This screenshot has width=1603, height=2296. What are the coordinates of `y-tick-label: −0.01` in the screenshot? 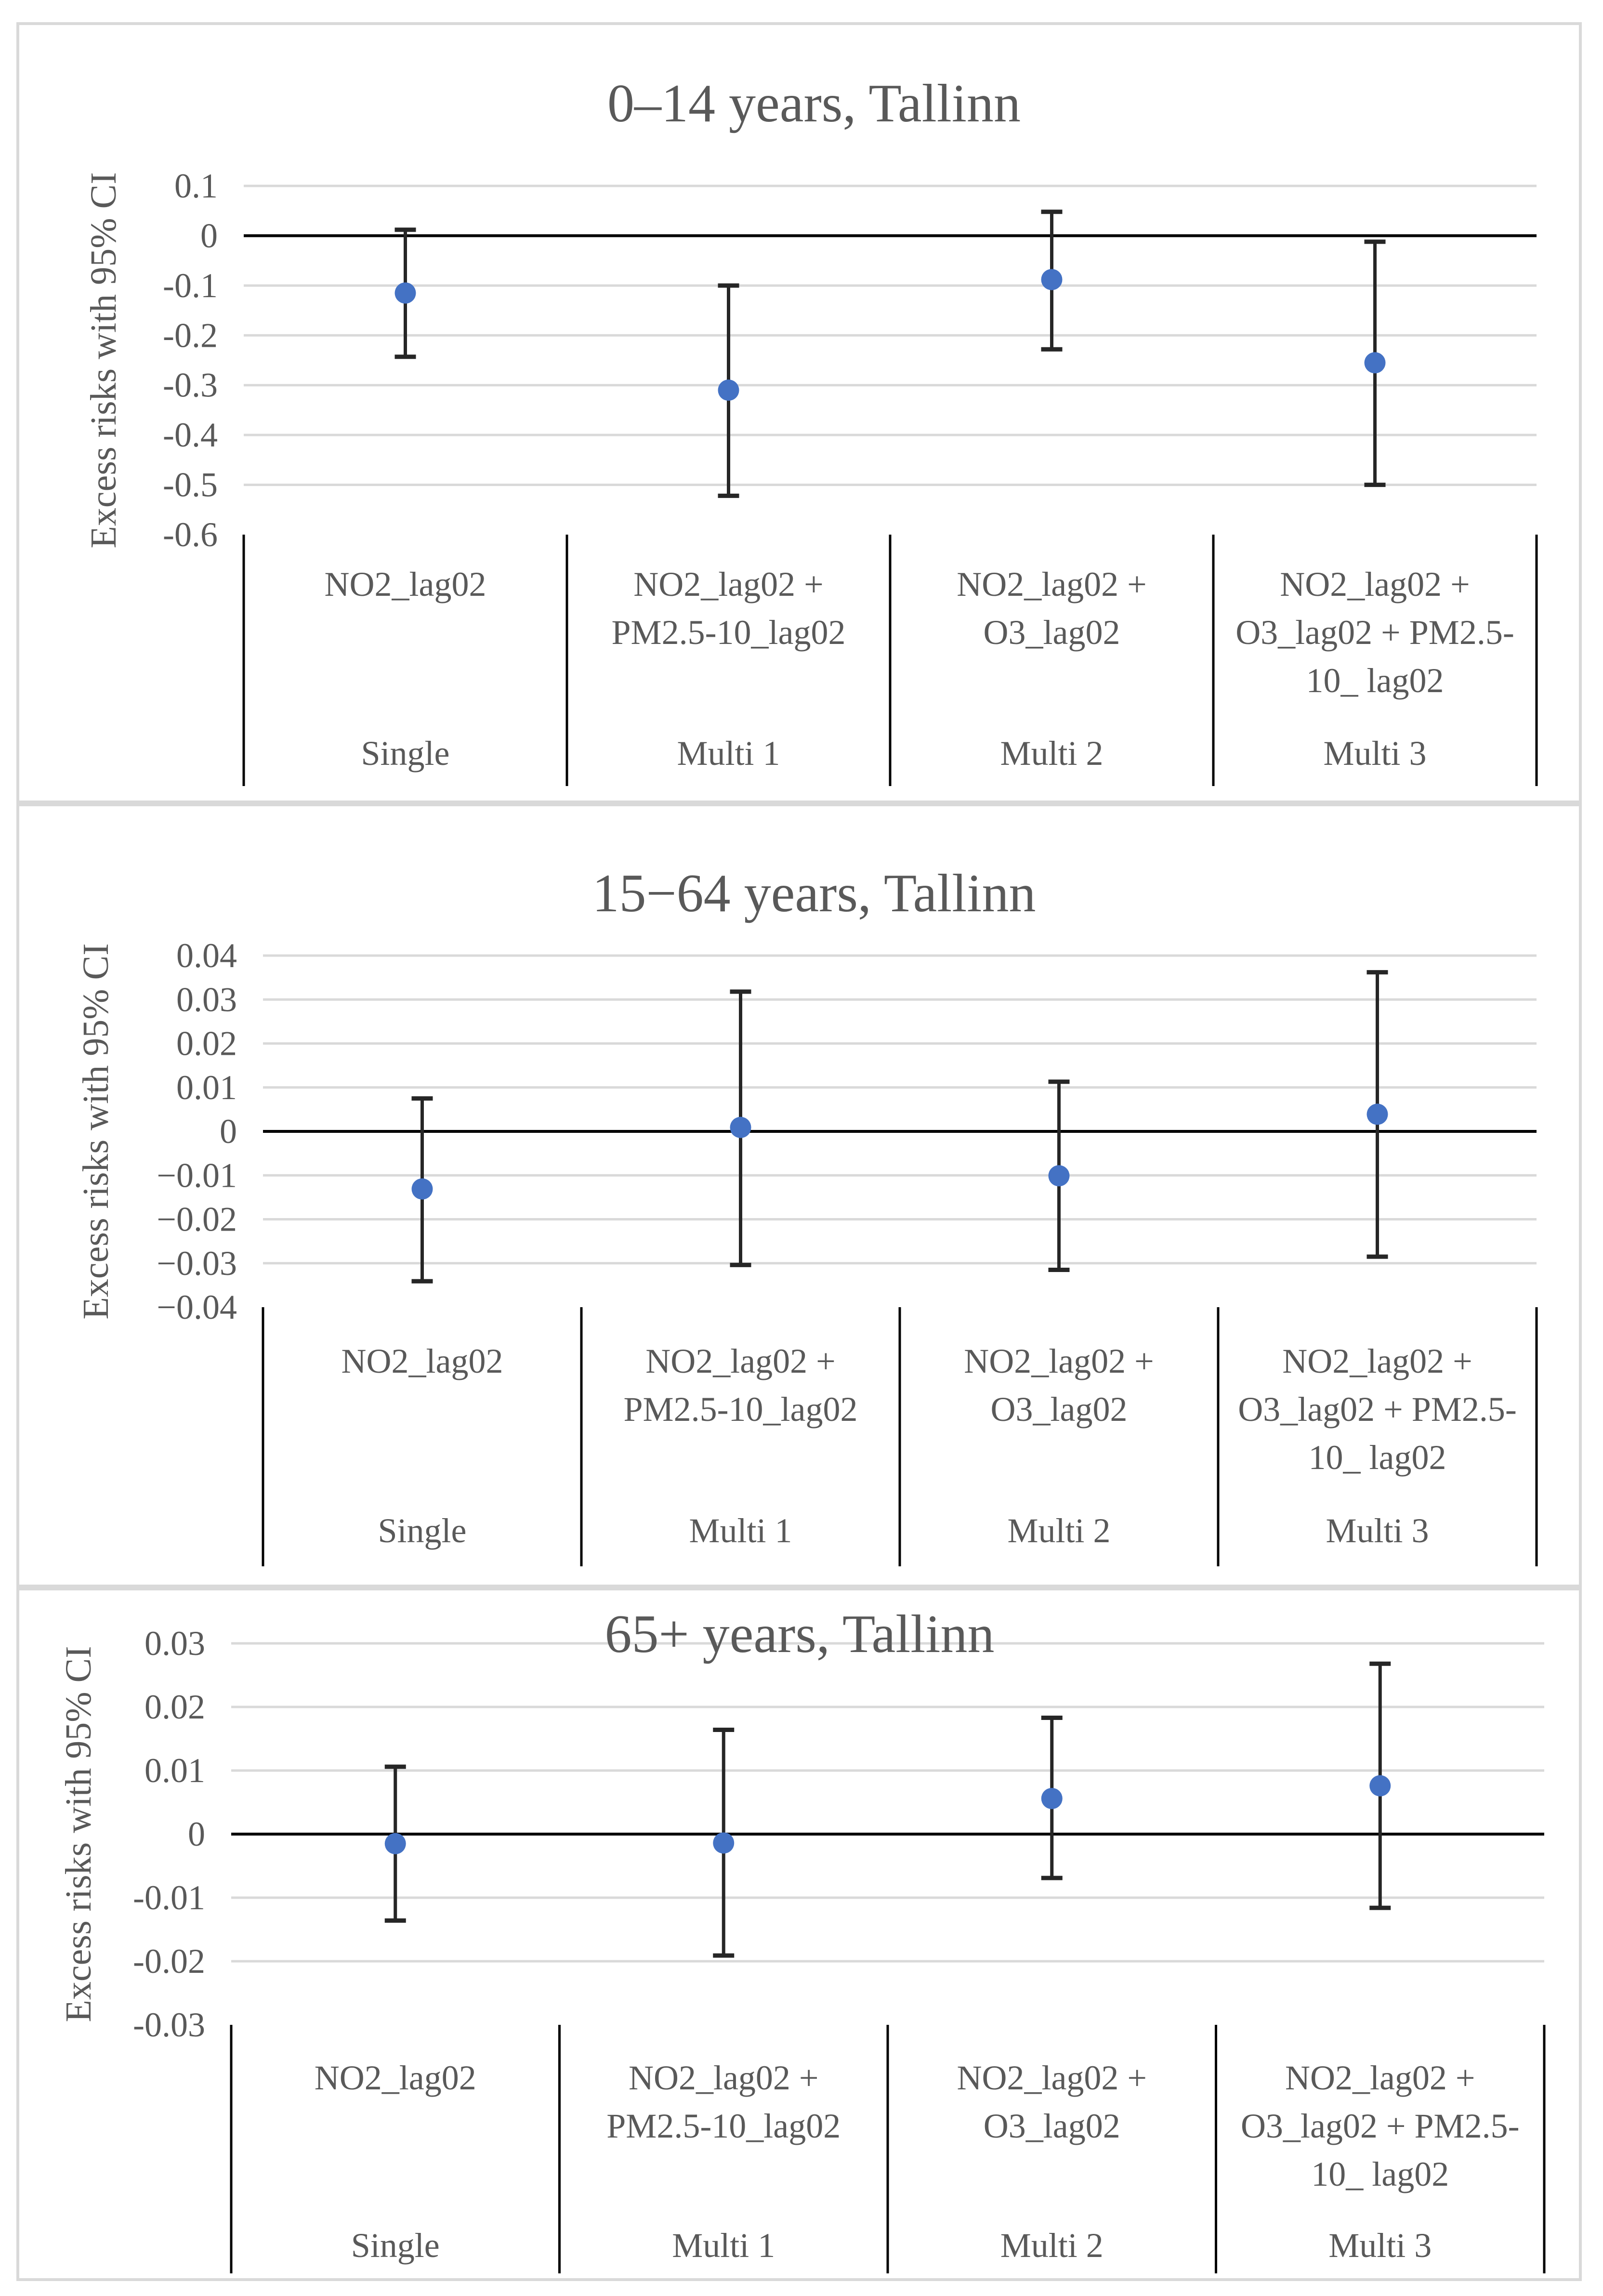 It's located at (197, 1175).